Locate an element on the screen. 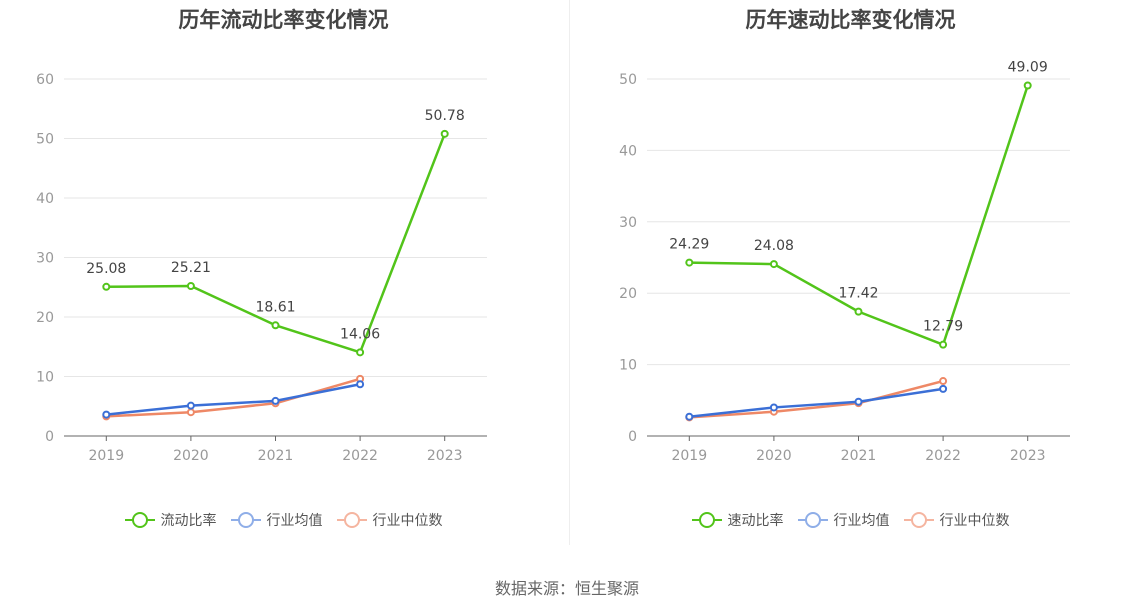 Image resolution: width=1134 pixels, height=612 pixels. legend-label: 流动比率 is located at coordinates (188, 521).